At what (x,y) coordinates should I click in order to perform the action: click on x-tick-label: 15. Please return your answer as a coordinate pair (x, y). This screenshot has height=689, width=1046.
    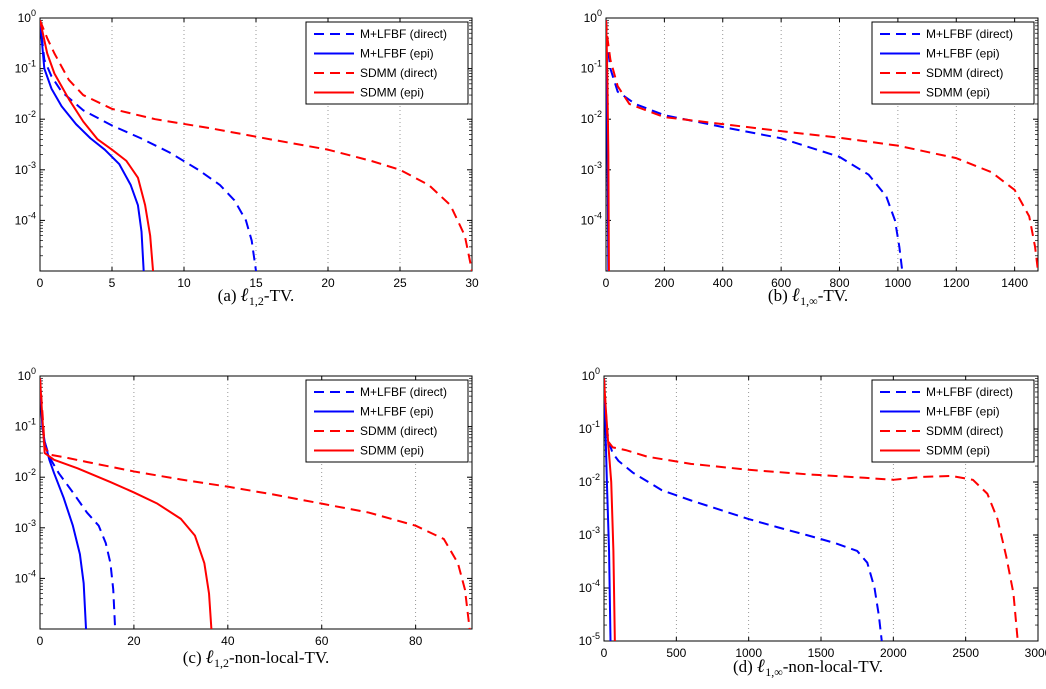
    Looking at the image, I should click on (256, 283).